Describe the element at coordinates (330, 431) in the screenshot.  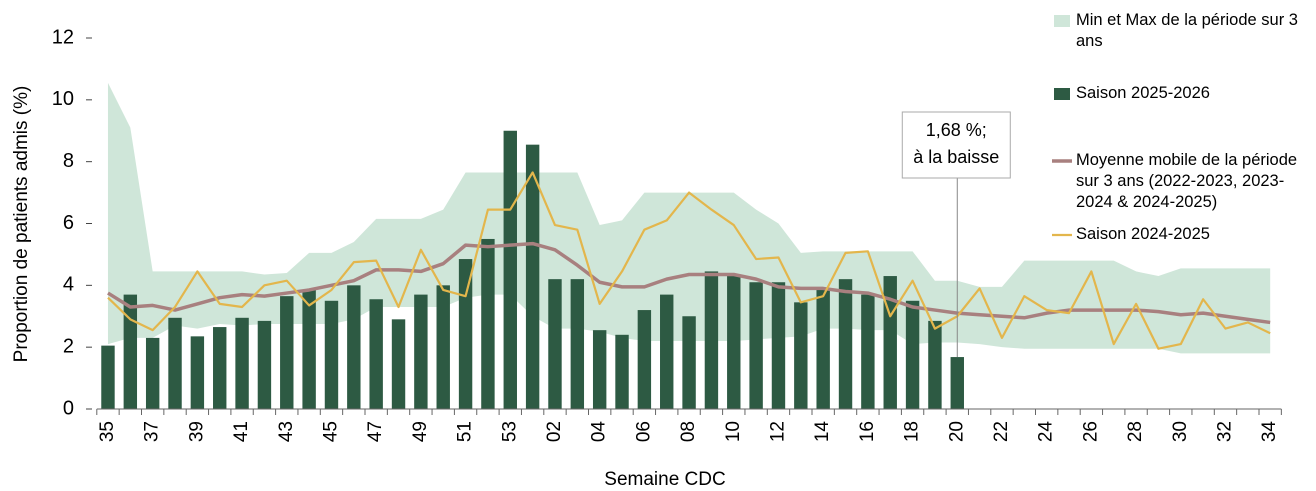
I see `x-tick-label: 45` at that location.